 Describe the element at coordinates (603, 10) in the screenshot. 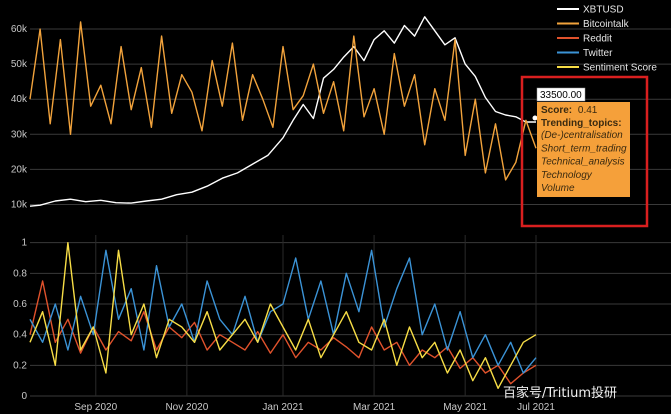

I see `legend-label-xbtusd: XBTUSD` at that location.